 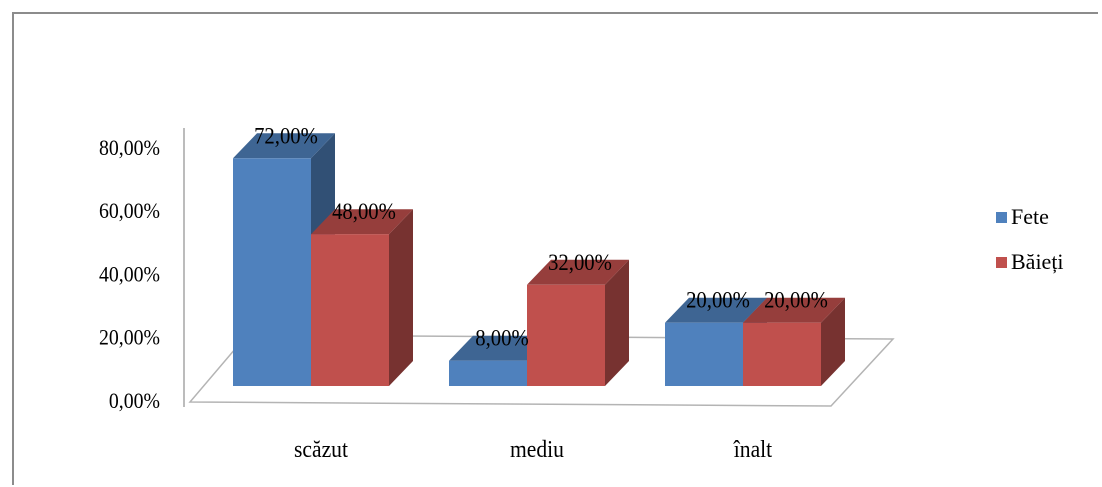 I want to click on x-tick-label: mediu, so click(x=537, y=449).